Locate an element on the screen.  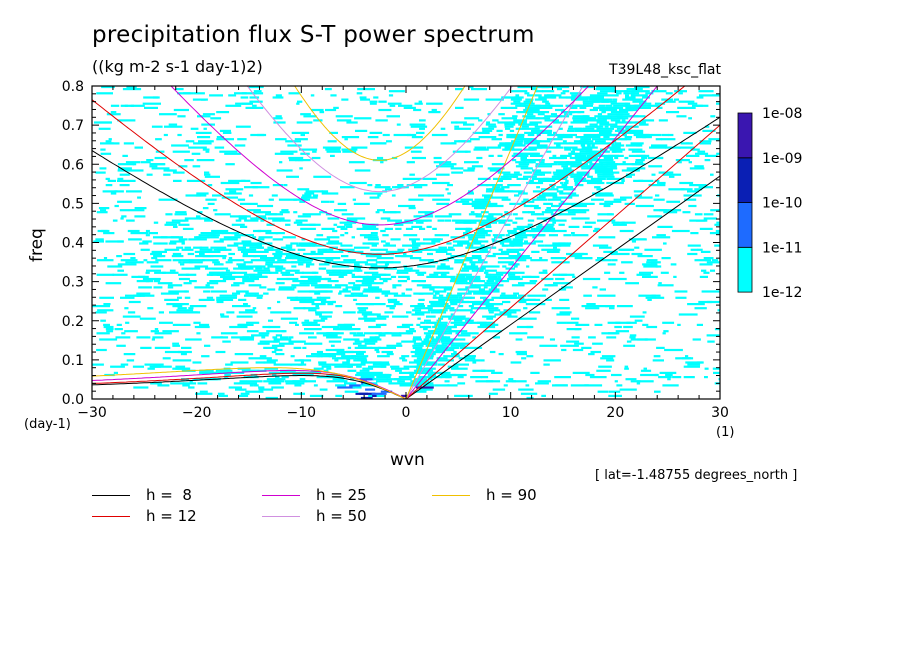
y-tick-label: 0.5 is located at coordinates (73, 204).